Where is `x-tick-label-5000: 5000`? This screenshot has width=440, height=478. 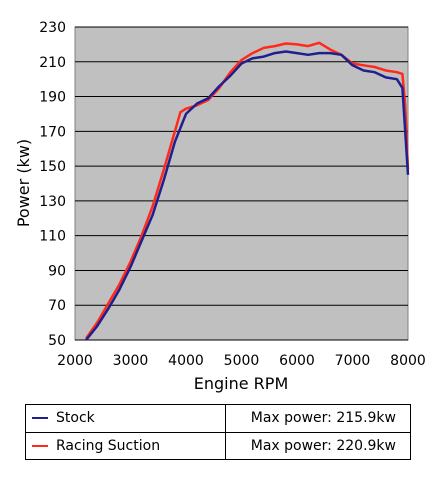 x-tick-label-5000: 5000 is located at coordinates (242, 361).